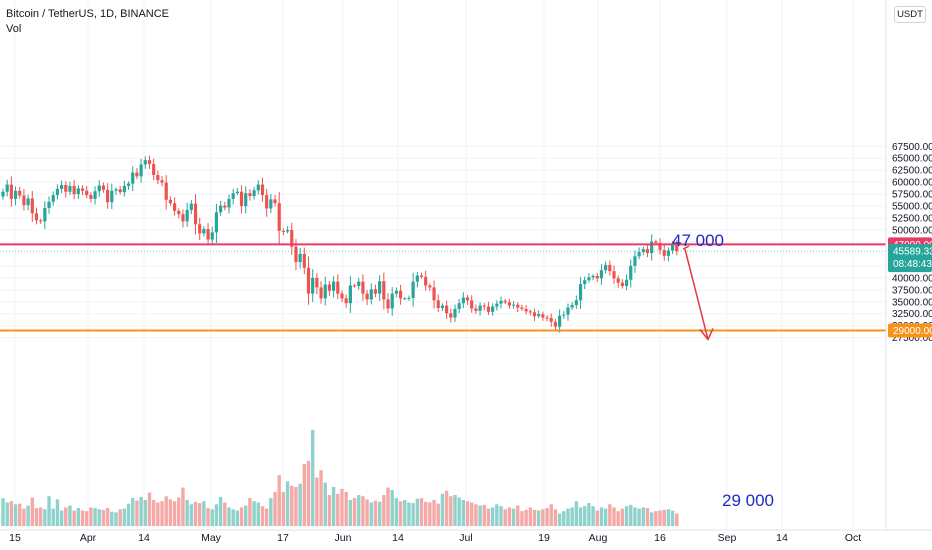  What do you see at coordinates (910, 14) in the screenshot?
I see `currency-badge: USDT` at bounding box center [910, 14].